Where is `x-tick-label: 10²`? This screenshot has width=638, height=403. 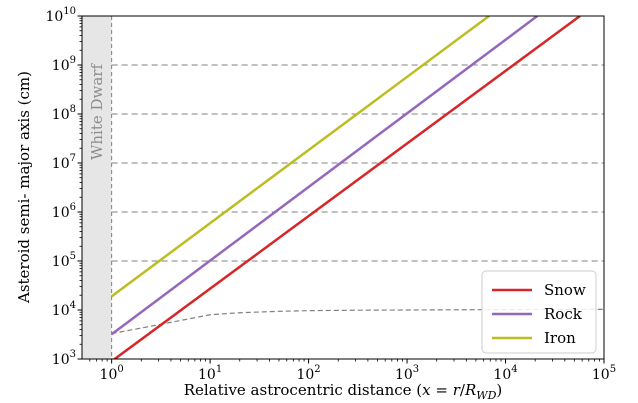
x-tick-label: 10² is located at coordinates (308, 373).